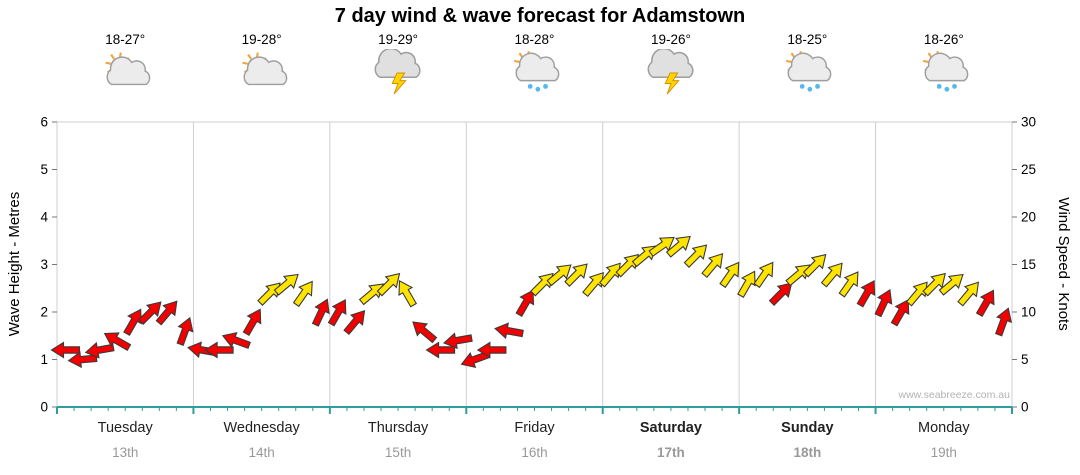 The width and height of the screenshot is (1080, 475). Describe the element at coordinates (44, 122) in the screenshot. I see `wave-tick-label: 6` at that location.